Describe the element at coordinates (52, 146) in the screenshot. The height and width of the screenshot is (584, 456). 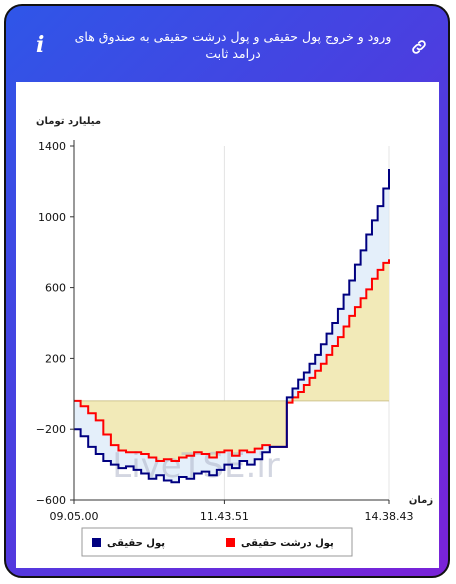
I see `y-tick-label: 1400` at that location.